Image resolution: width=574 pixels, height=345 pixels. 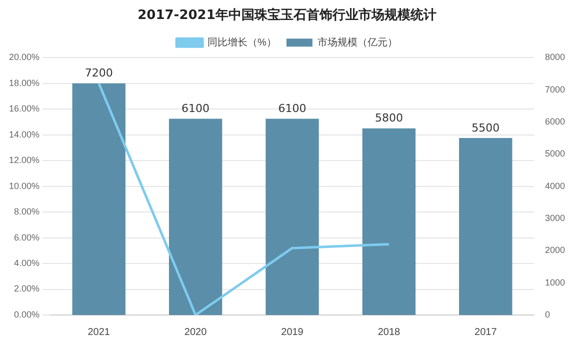 What do you see at coordinates (388, 118) in the screenshot?
I see `data-label: 5800` at bounding box center [388, 118].